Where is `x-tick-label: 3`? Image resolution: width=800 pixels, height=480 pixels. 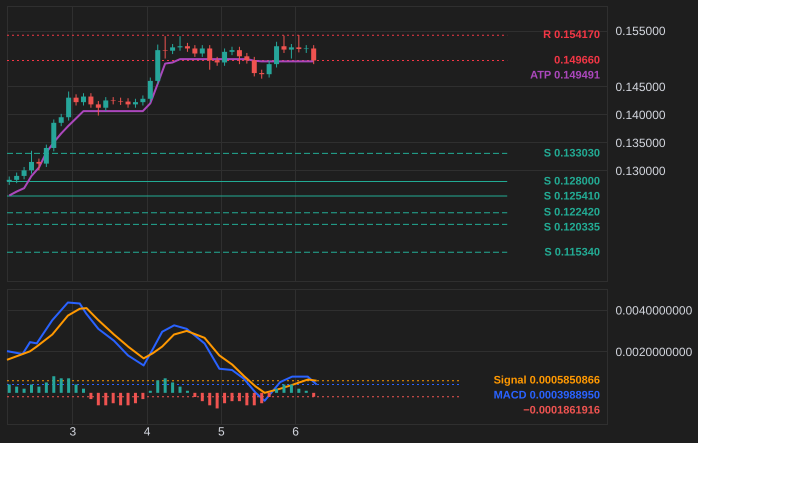
x-tick-label: 3 is located at coordinates (73, 431).